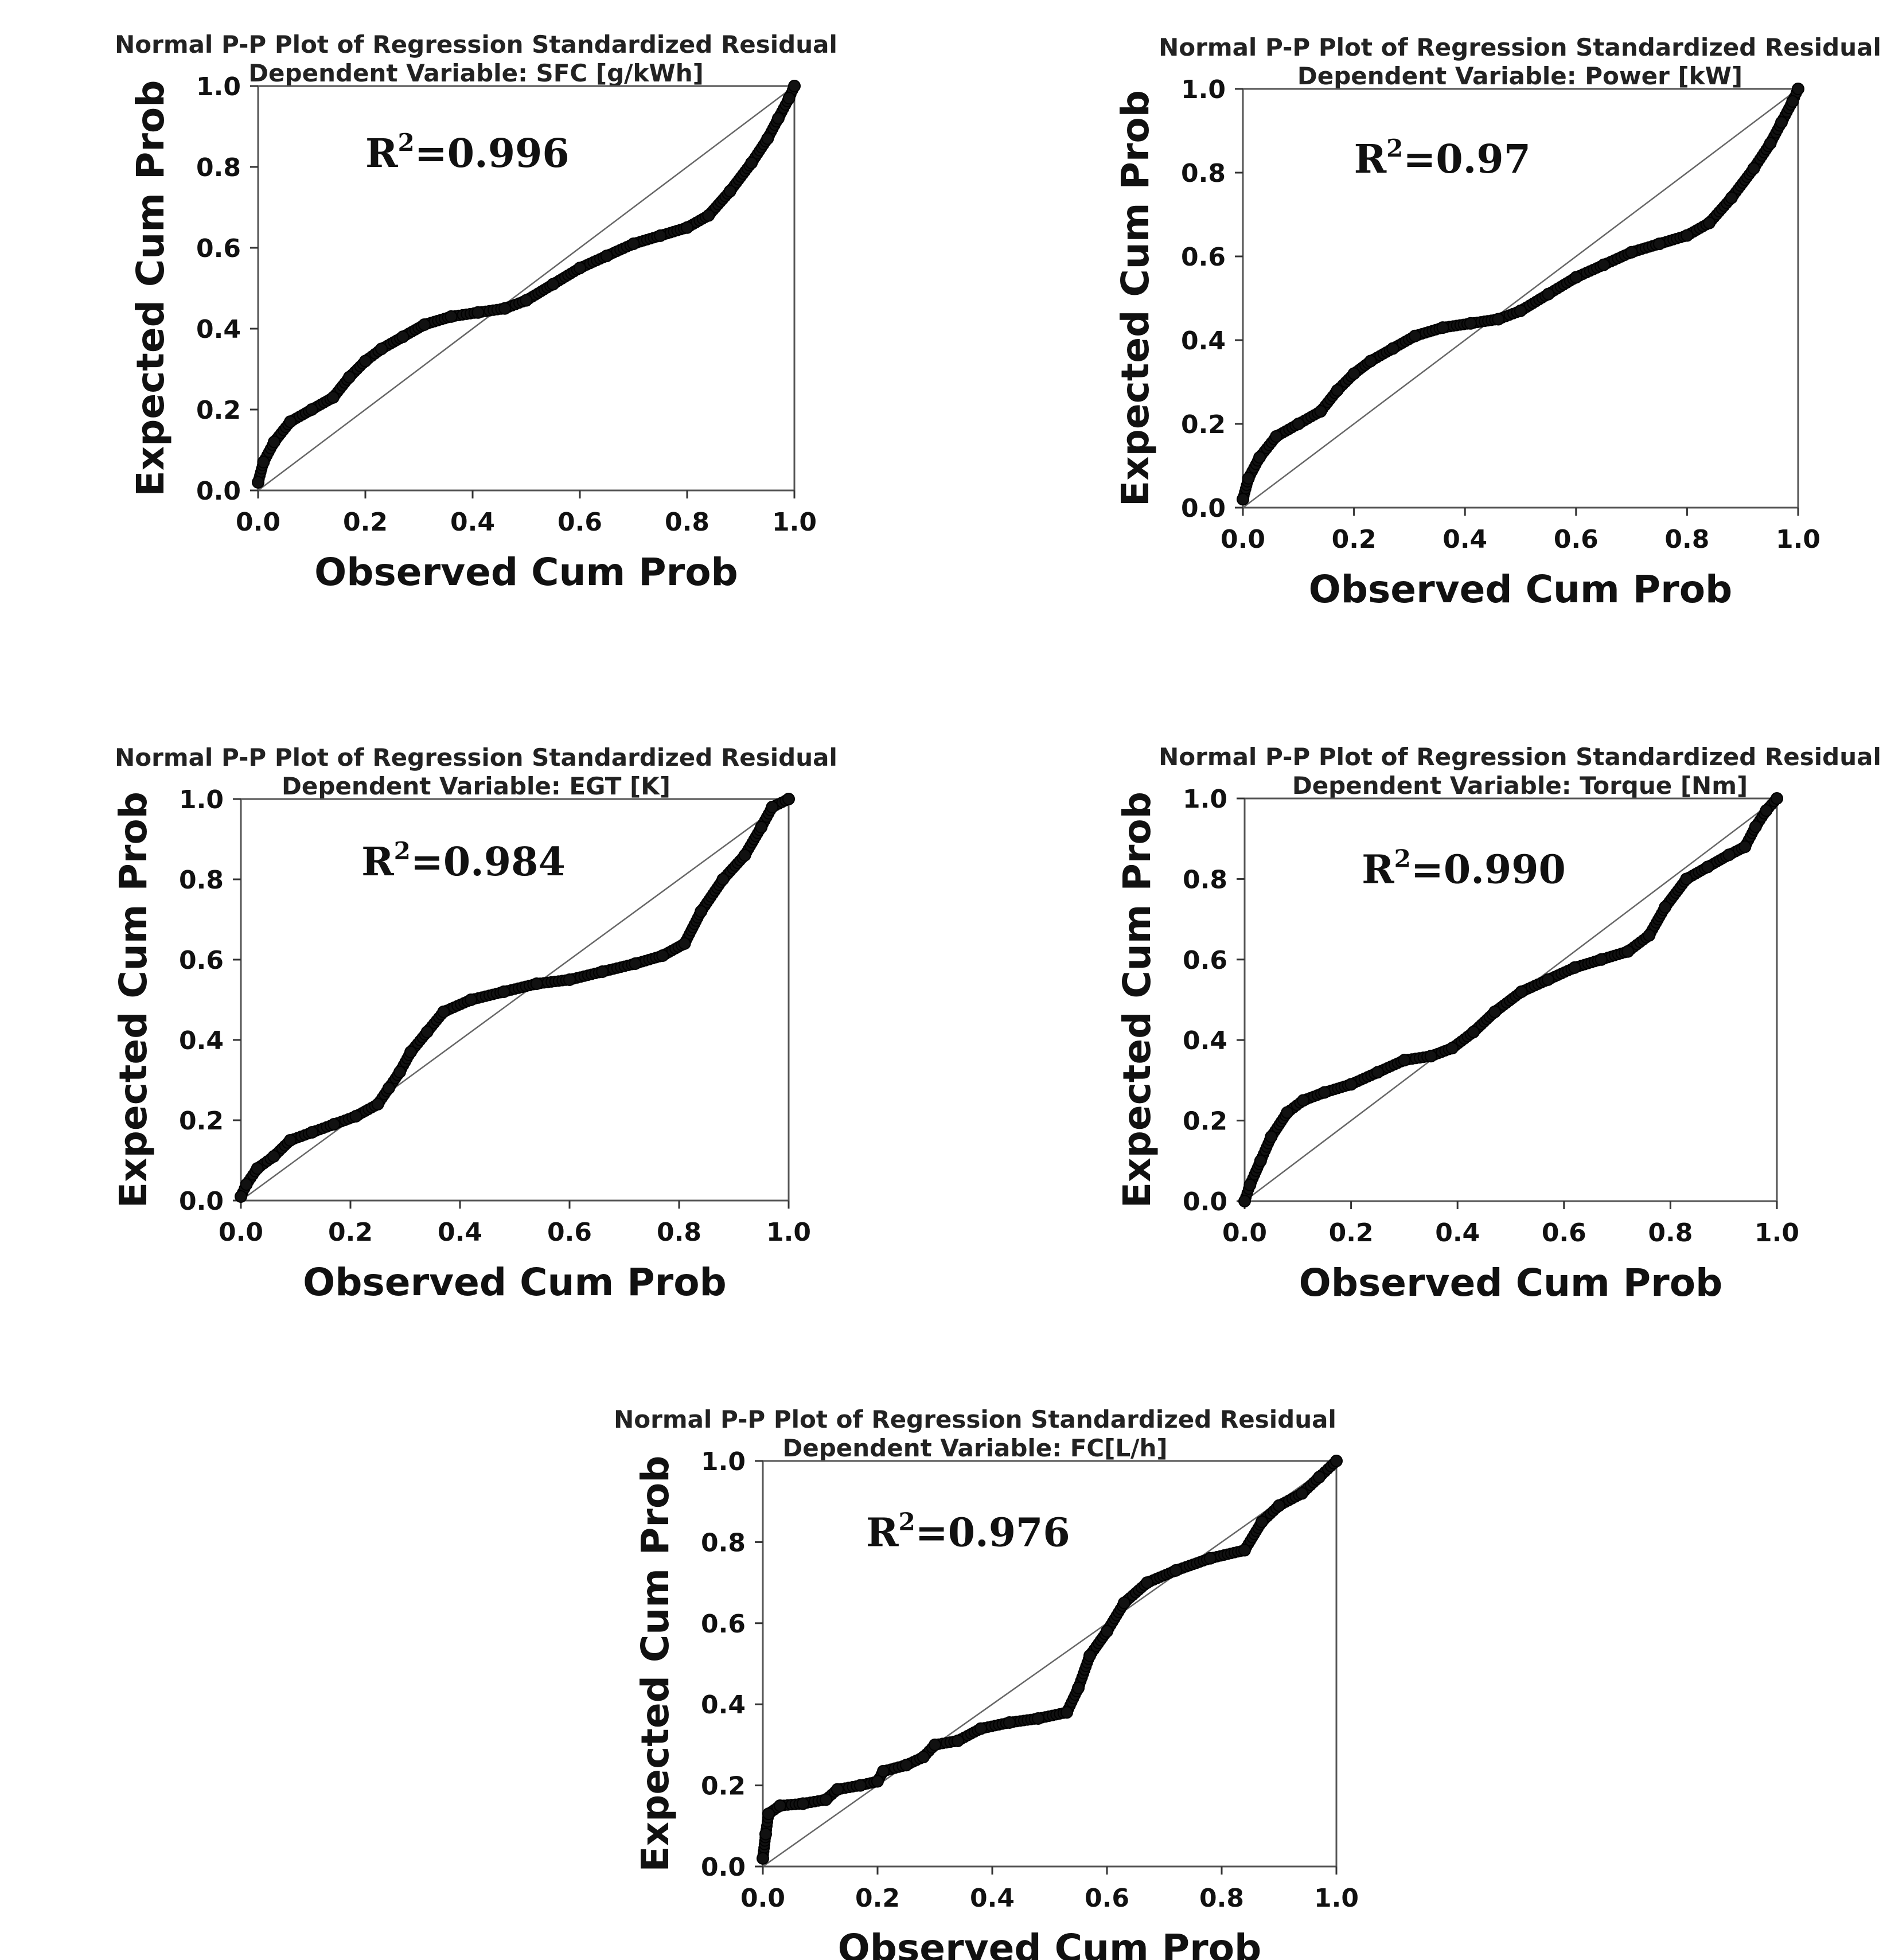  Describe the element at coordinates (476, 786) in the screenshot. I see `chart-subtitle: Dependent Variable: EGT [K]` at that location.